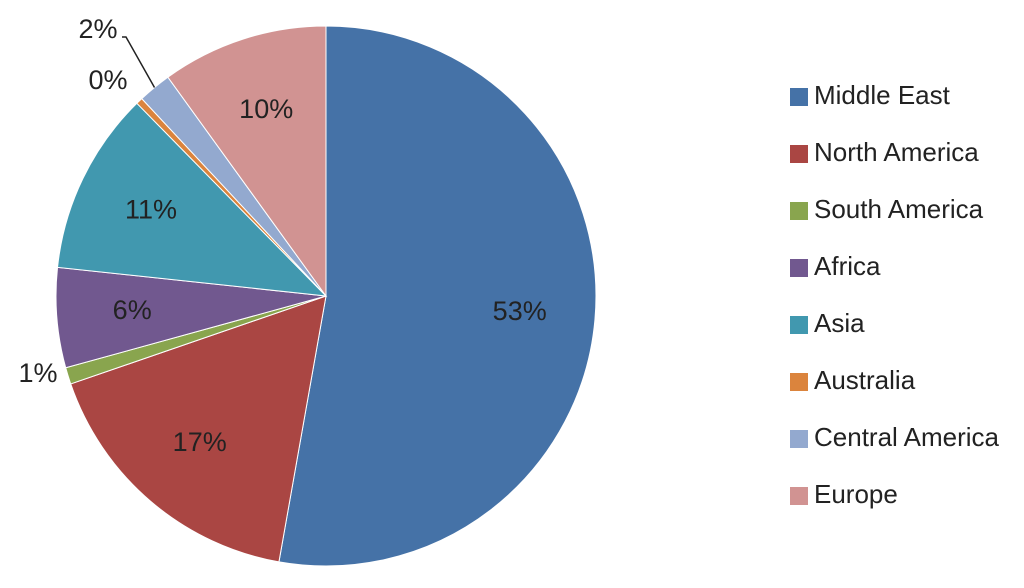 The image size is (1024, 588). What do you see at coordinates (799, 496) in the screenshot?
I see `legend-swatch-europe` at bounding box center [799, 496].